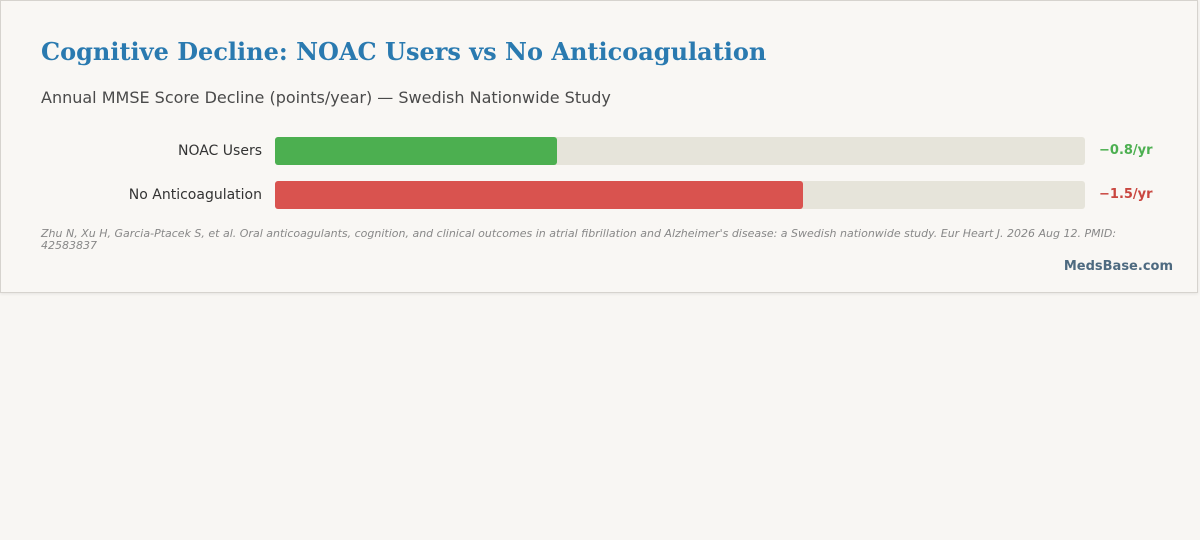  I want to click on bar-row: NOAC Users −0.8/yr, so click(600, 151).